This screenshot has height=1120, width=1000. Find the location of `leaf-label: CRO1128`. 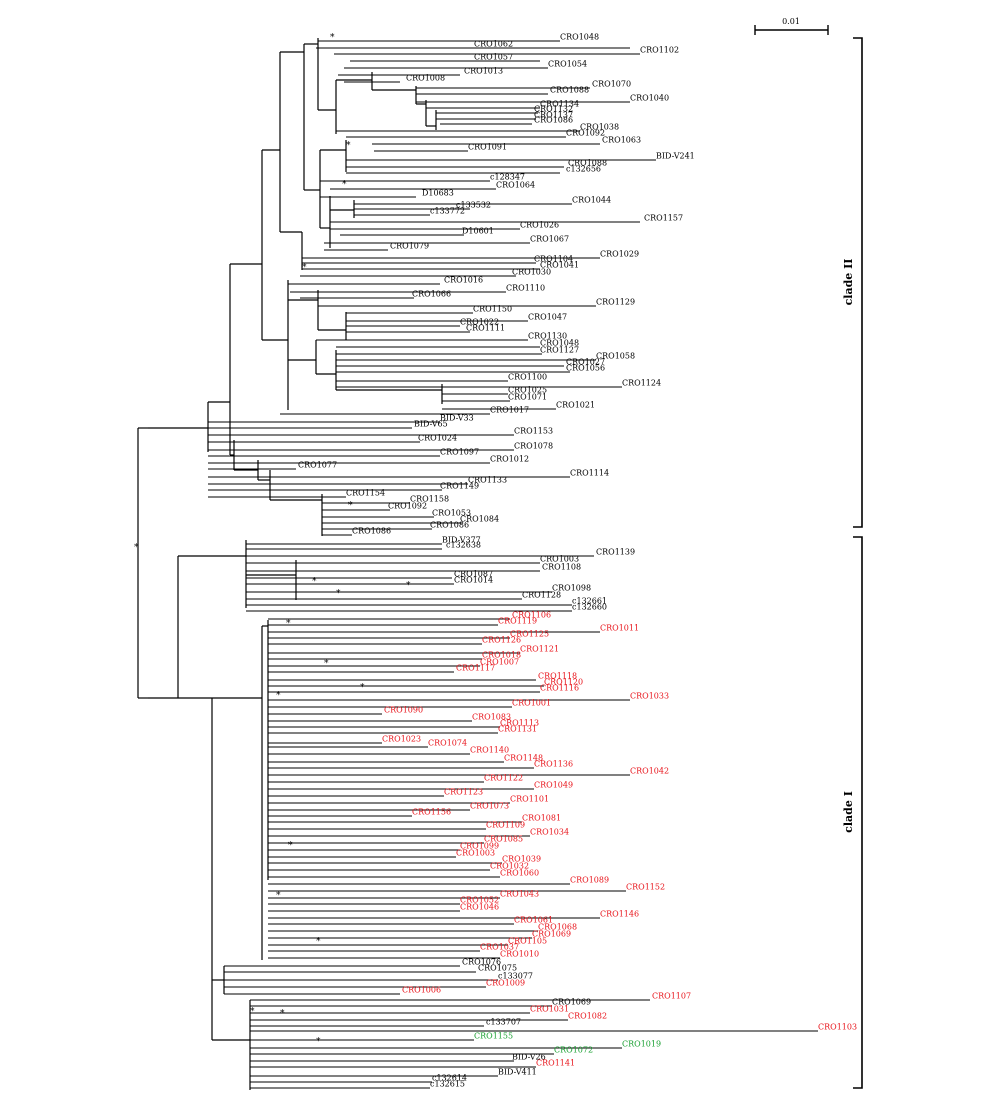

leaf-label: CRO1128 is located at coordinates (541, 595).